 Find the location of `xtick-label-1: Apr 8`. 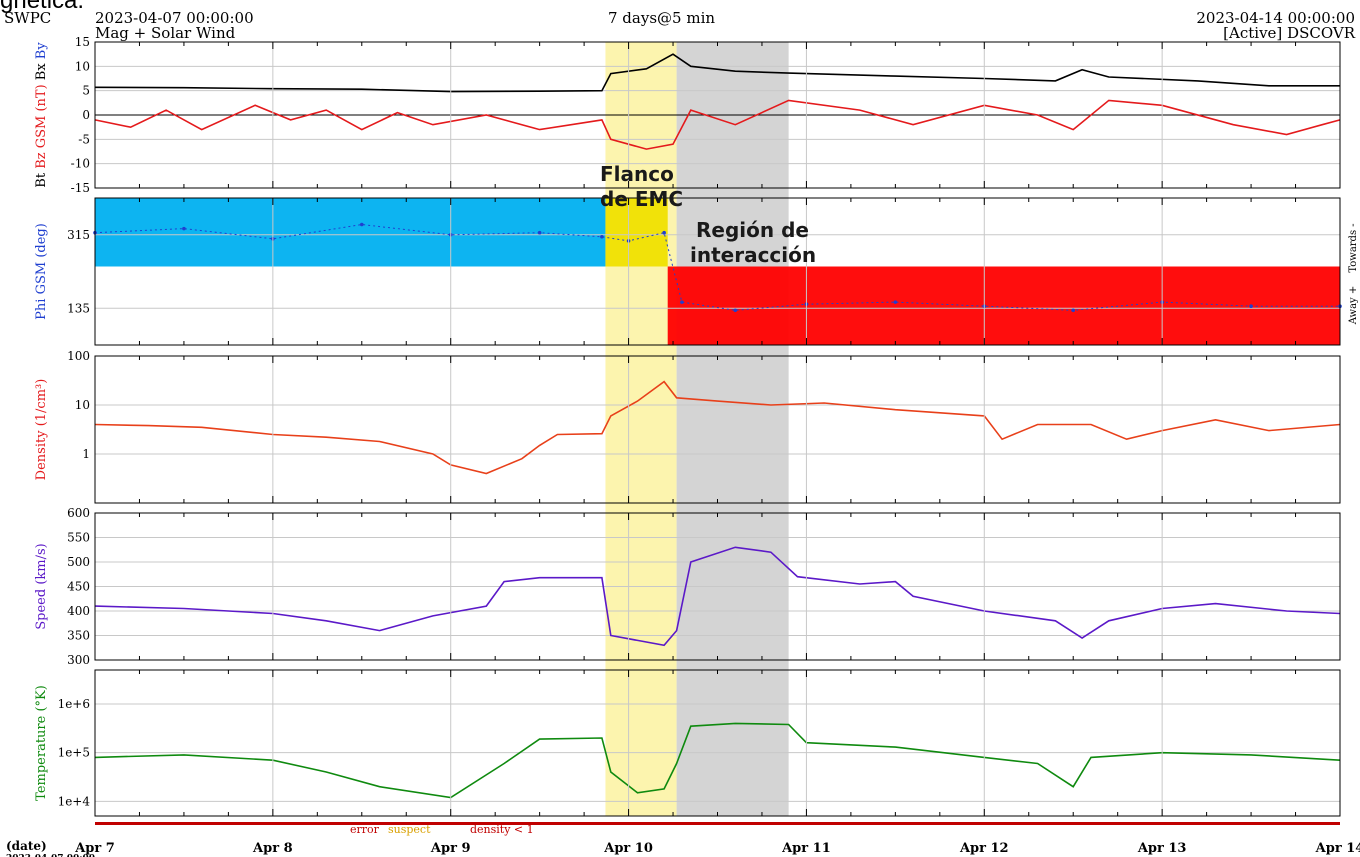

xtick-label-1: Apr 8 is located at coordinates (272, 848).